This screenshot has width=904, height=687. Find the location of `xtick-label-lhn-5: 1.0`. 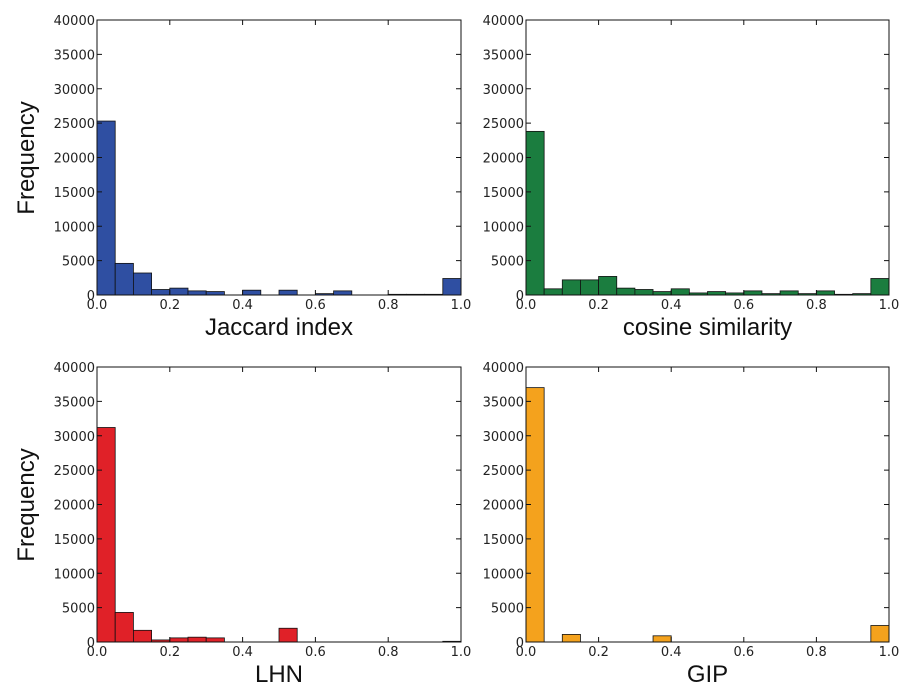

xtick-label-lhn-5: 1.0 is located at coordinates (461, 652).